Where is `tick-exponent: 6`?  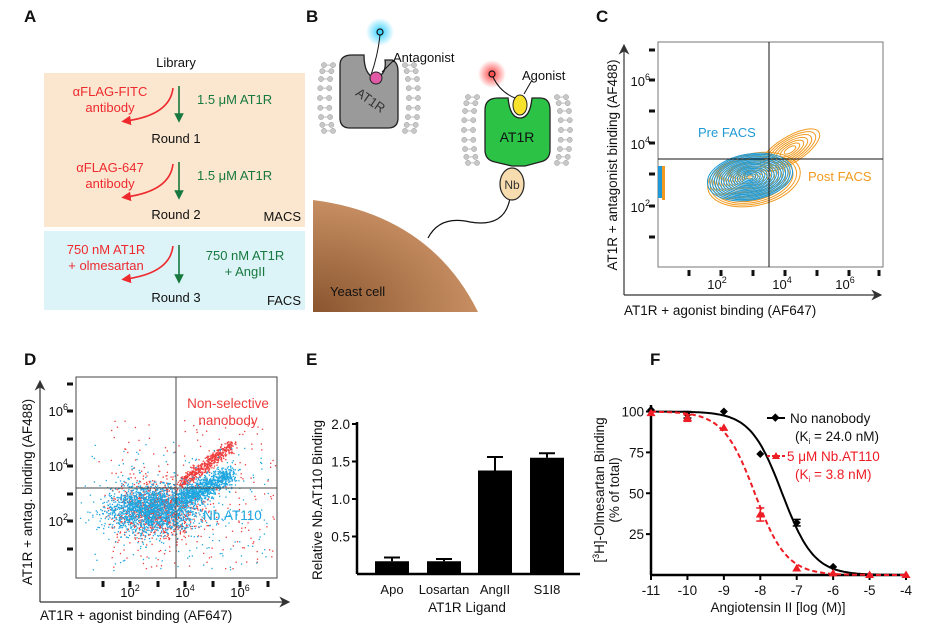 tick-exponent: 6 is located at coordinates (647, 77).